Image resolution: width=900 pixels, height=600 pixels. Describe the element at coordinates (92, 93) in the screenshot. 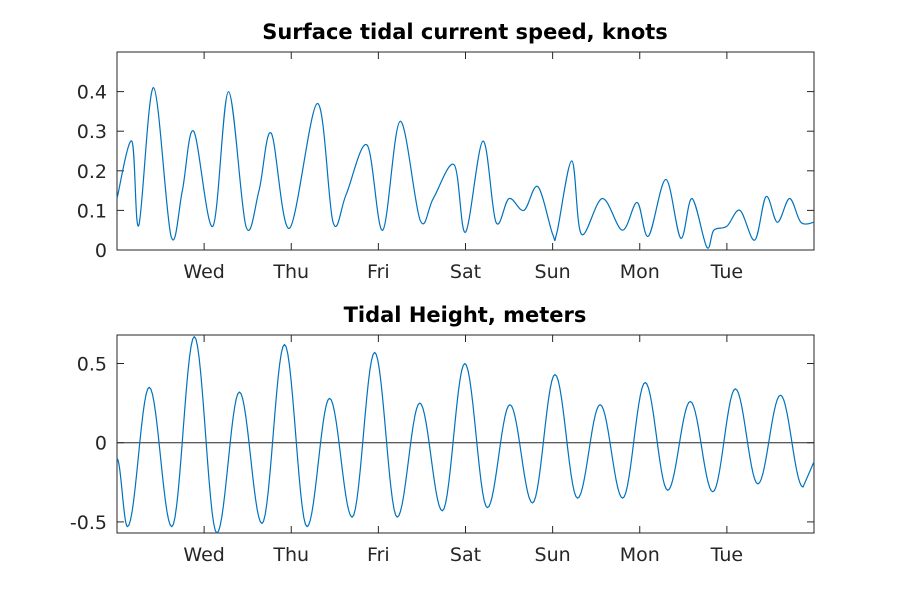

I see `y-tick-label: 0.4` at that location.